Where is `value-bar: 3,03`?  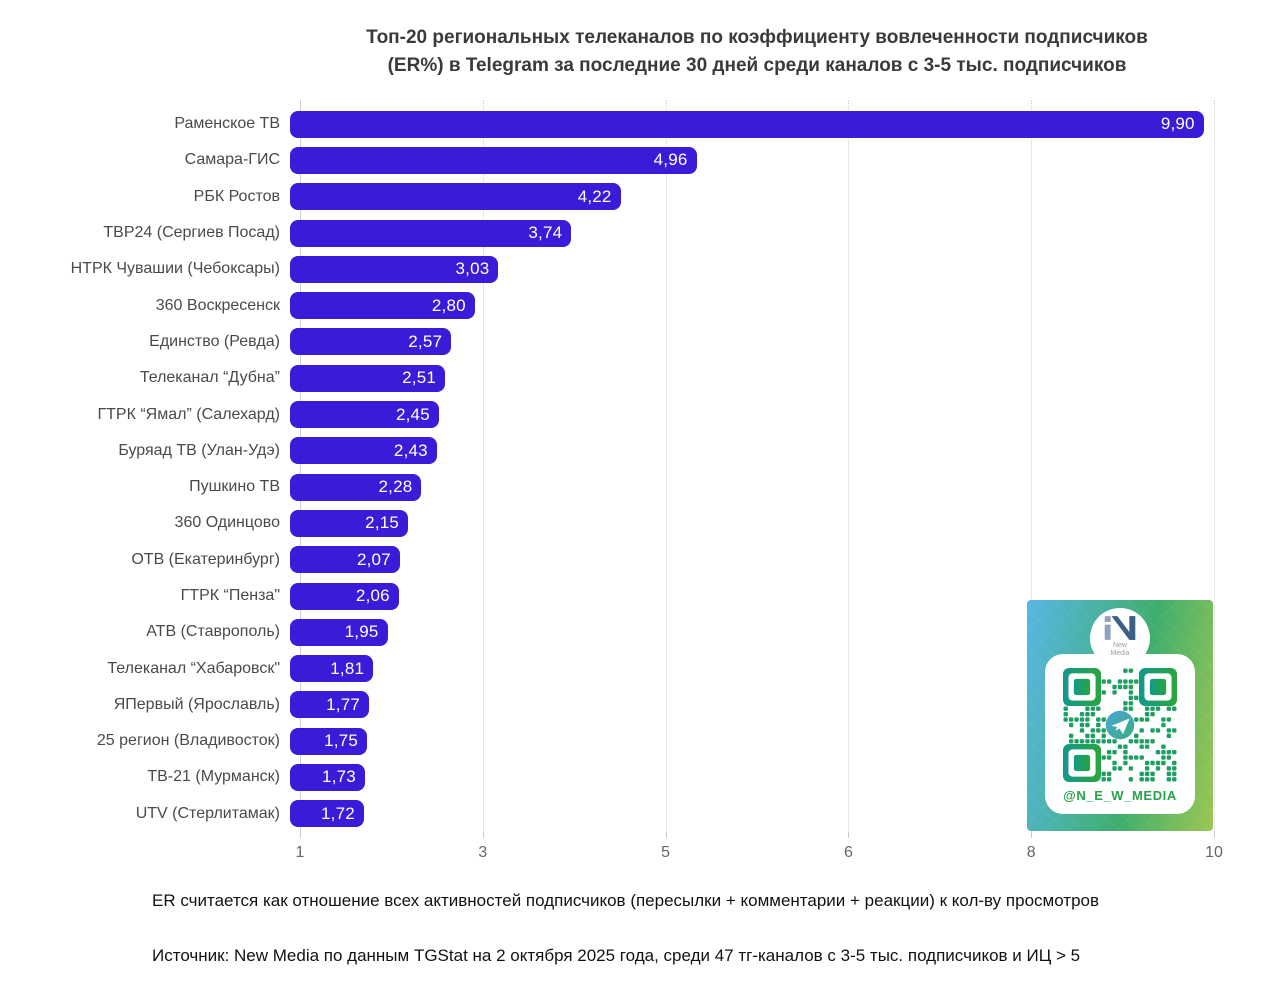
value-bar: 3,03 is located at coordinates (394, 269).